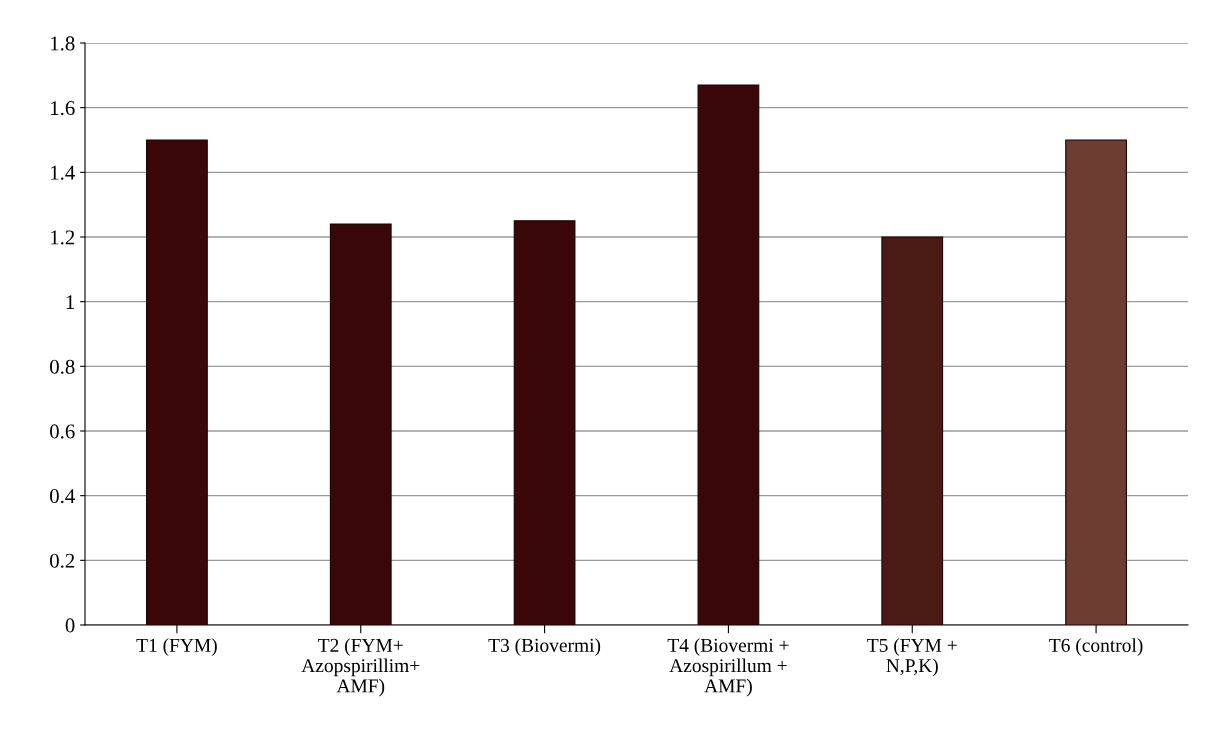 This screenshot has width=1213, height=743. Describe the element at coordinates (62, 496) in the screenshot. I see `y-tick-label: 0.4` at that location.